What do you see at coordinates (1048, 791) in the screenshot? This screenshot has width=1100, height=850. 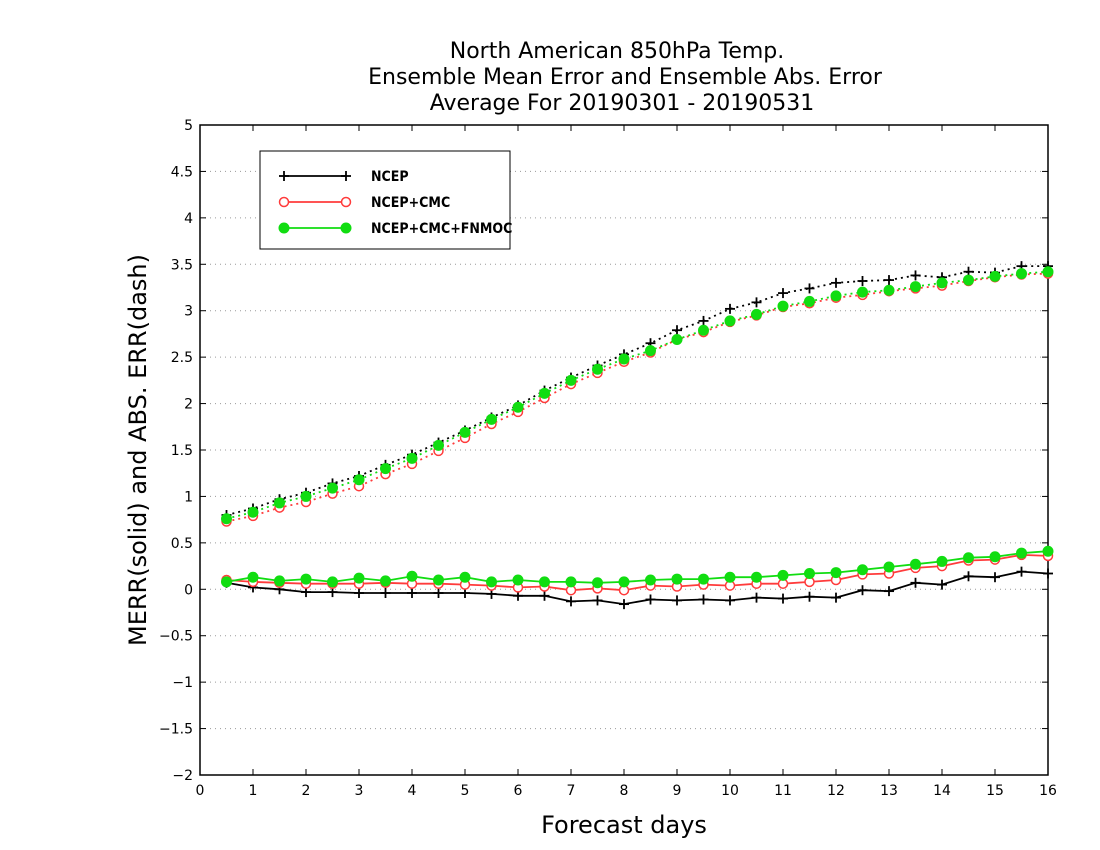 I see `x-tick-label: 16` at bounding box center [1048, 791].